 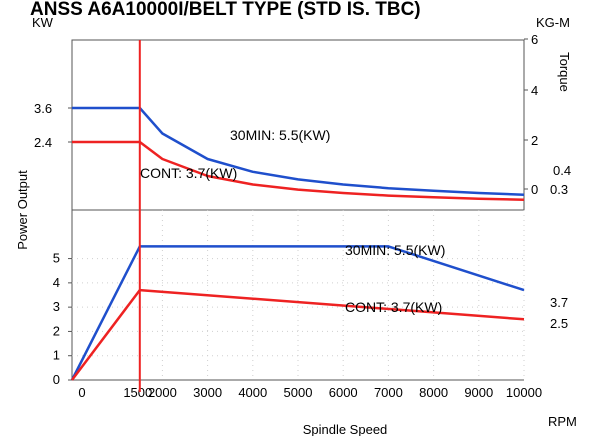 What do you see at coordinates (553, 22) in the screenshot?
I see `right-unit-label: KG-M` at bounding box center [553, 22].